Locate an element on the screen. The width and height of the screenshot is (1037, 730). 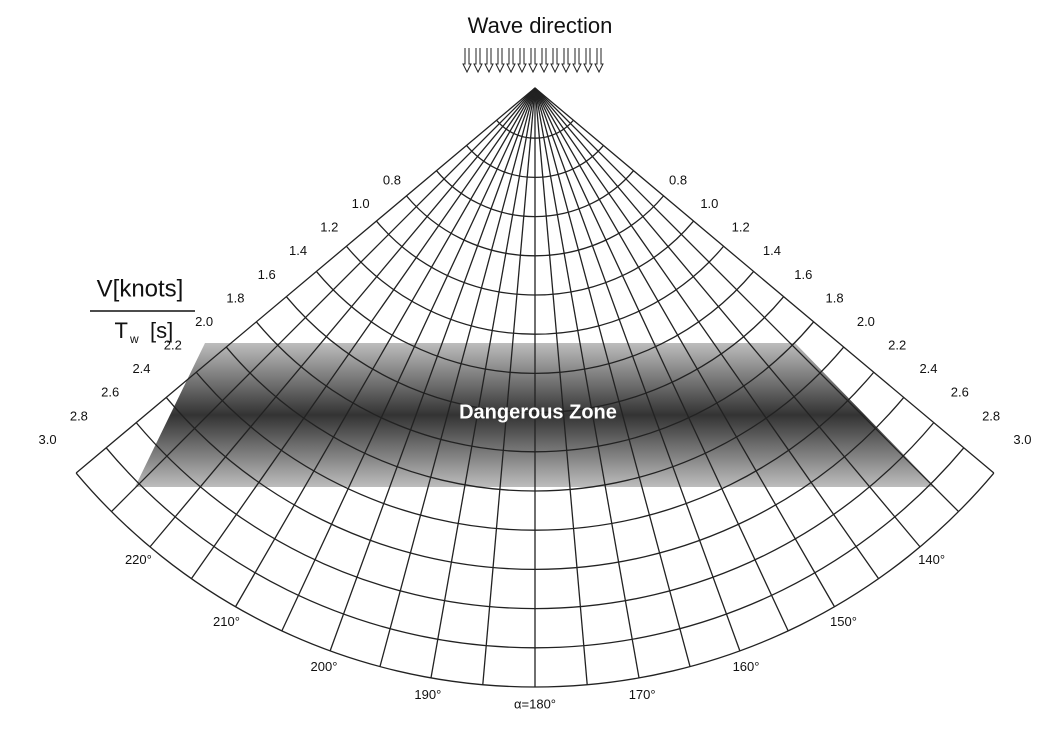
y-label-subscript: w is located at coordinates (134, 339).